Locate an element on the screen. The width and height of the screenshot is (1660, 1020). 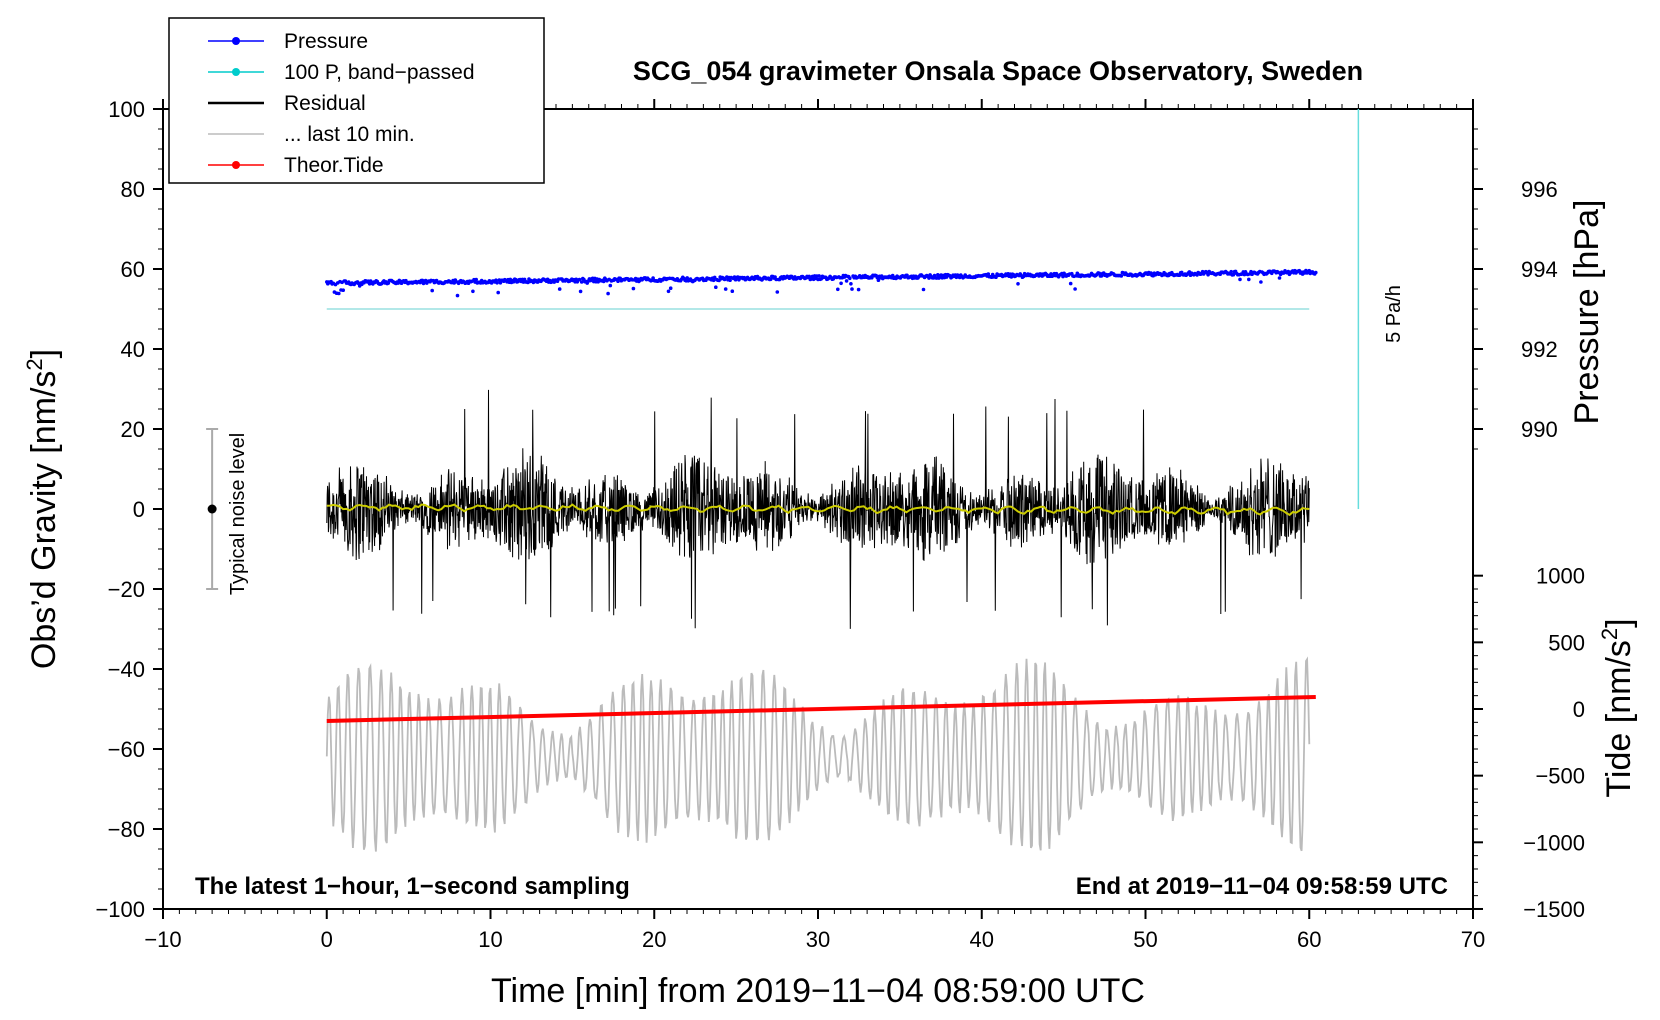
tide-tick-label: 0 is located at coordinates (1579, 709).